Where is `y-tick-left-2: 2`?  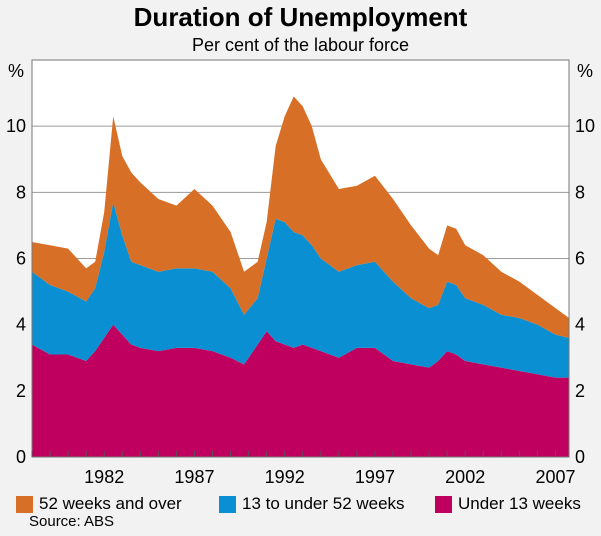
y-tick-left-2: 2 is located at coordinates (21, 391).